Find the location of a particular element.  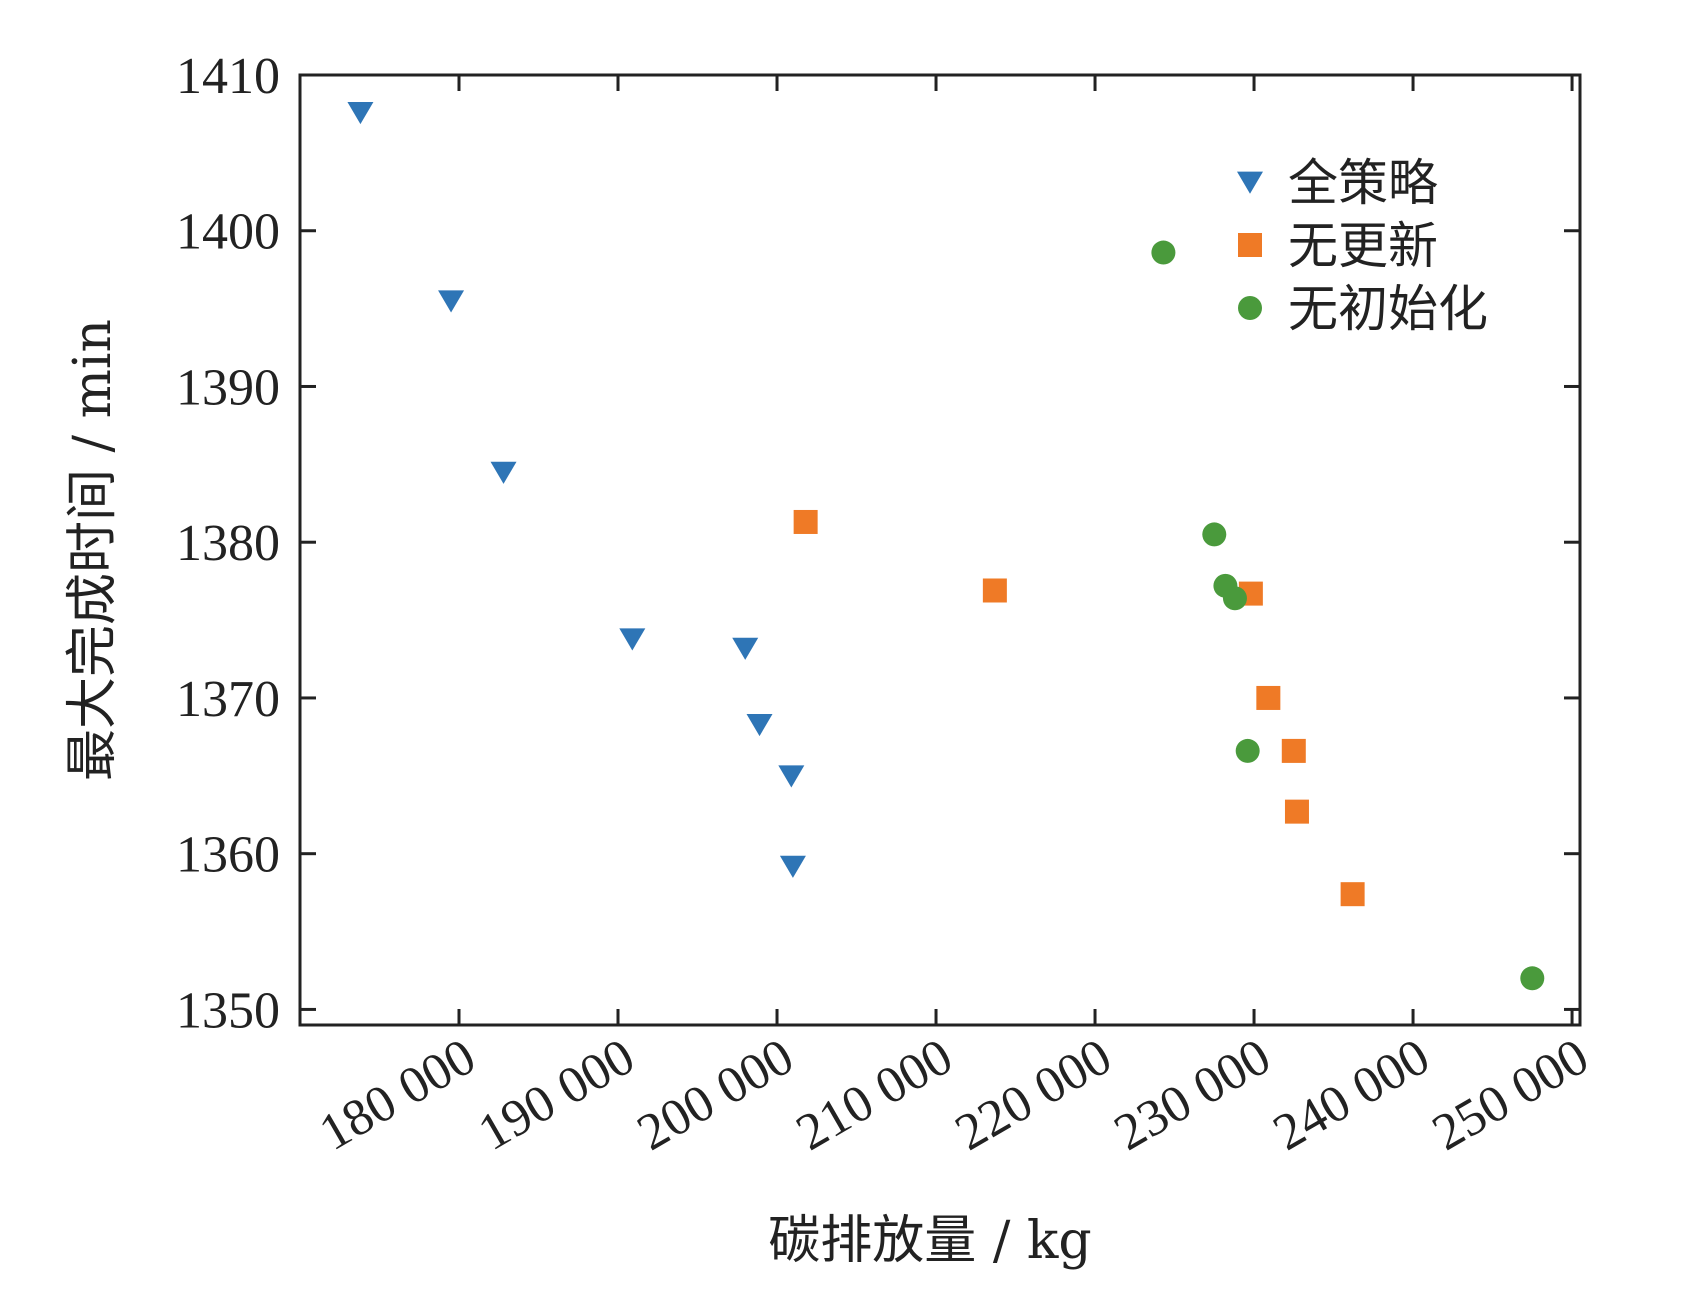

legend-label-series-3: 无初始化 is located at coordinates (1388, 309).